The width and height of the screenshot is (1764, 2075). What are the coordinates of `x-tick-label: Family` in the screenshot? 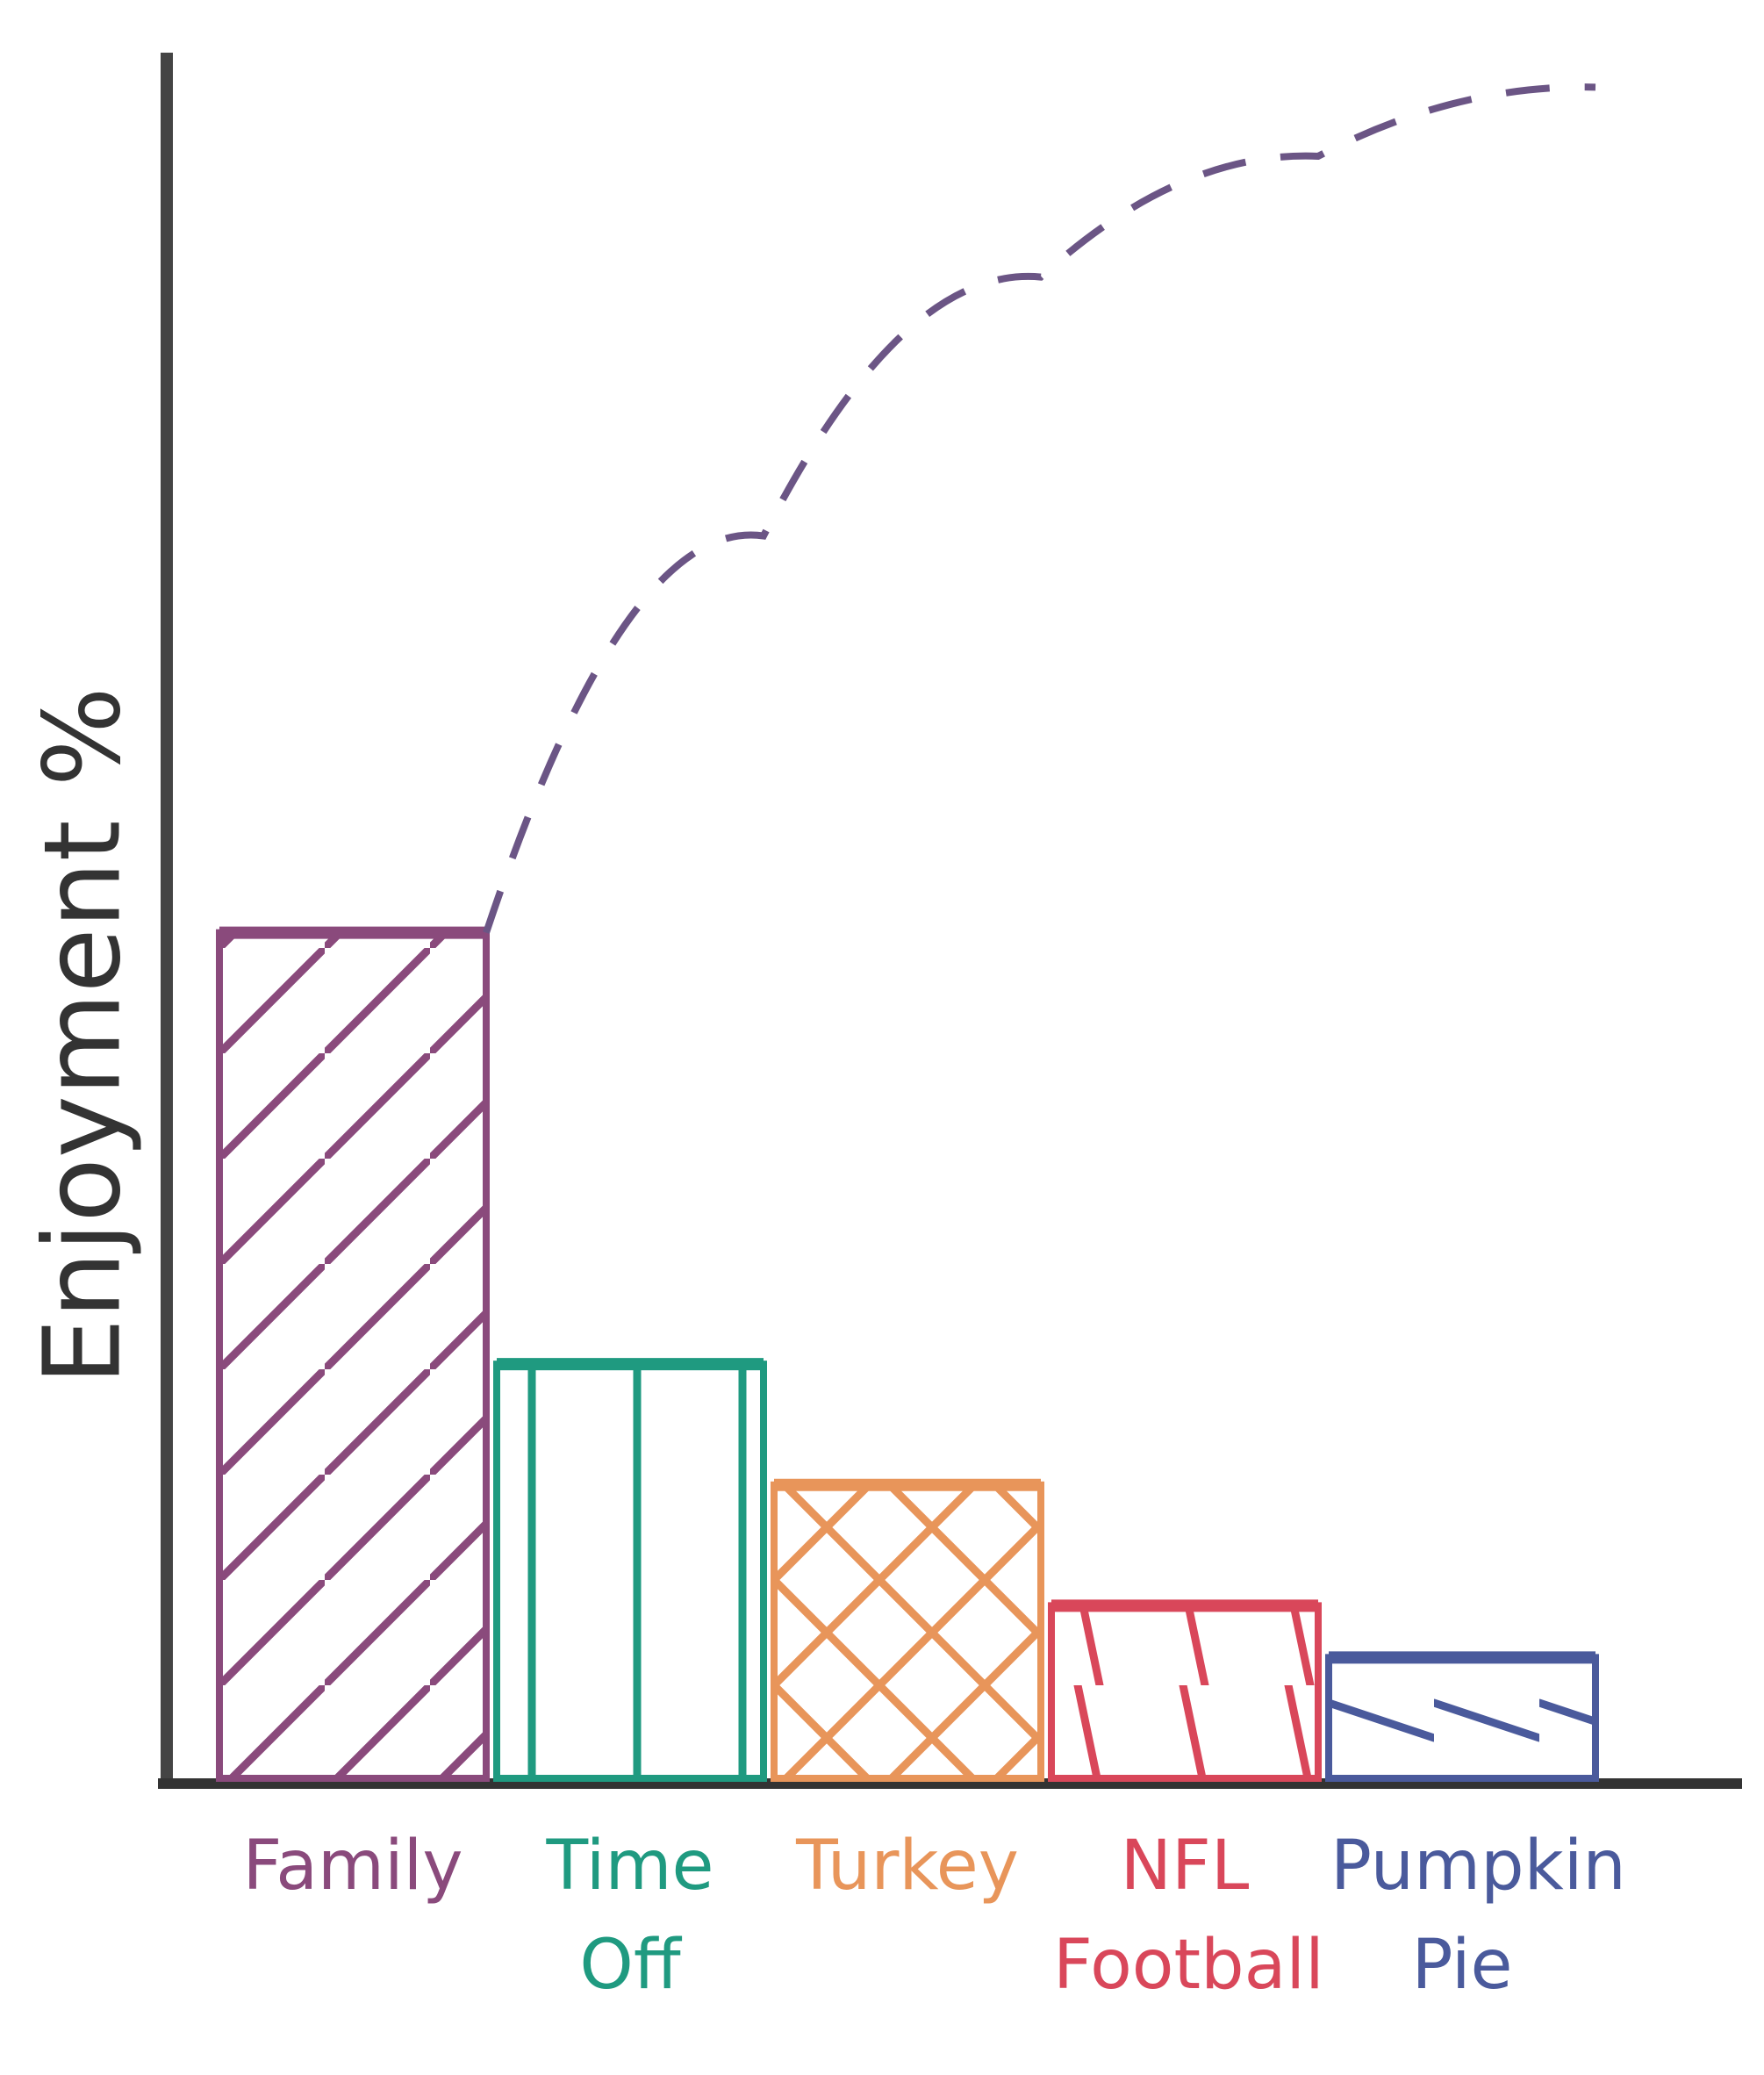 It's located at (352, 1867).